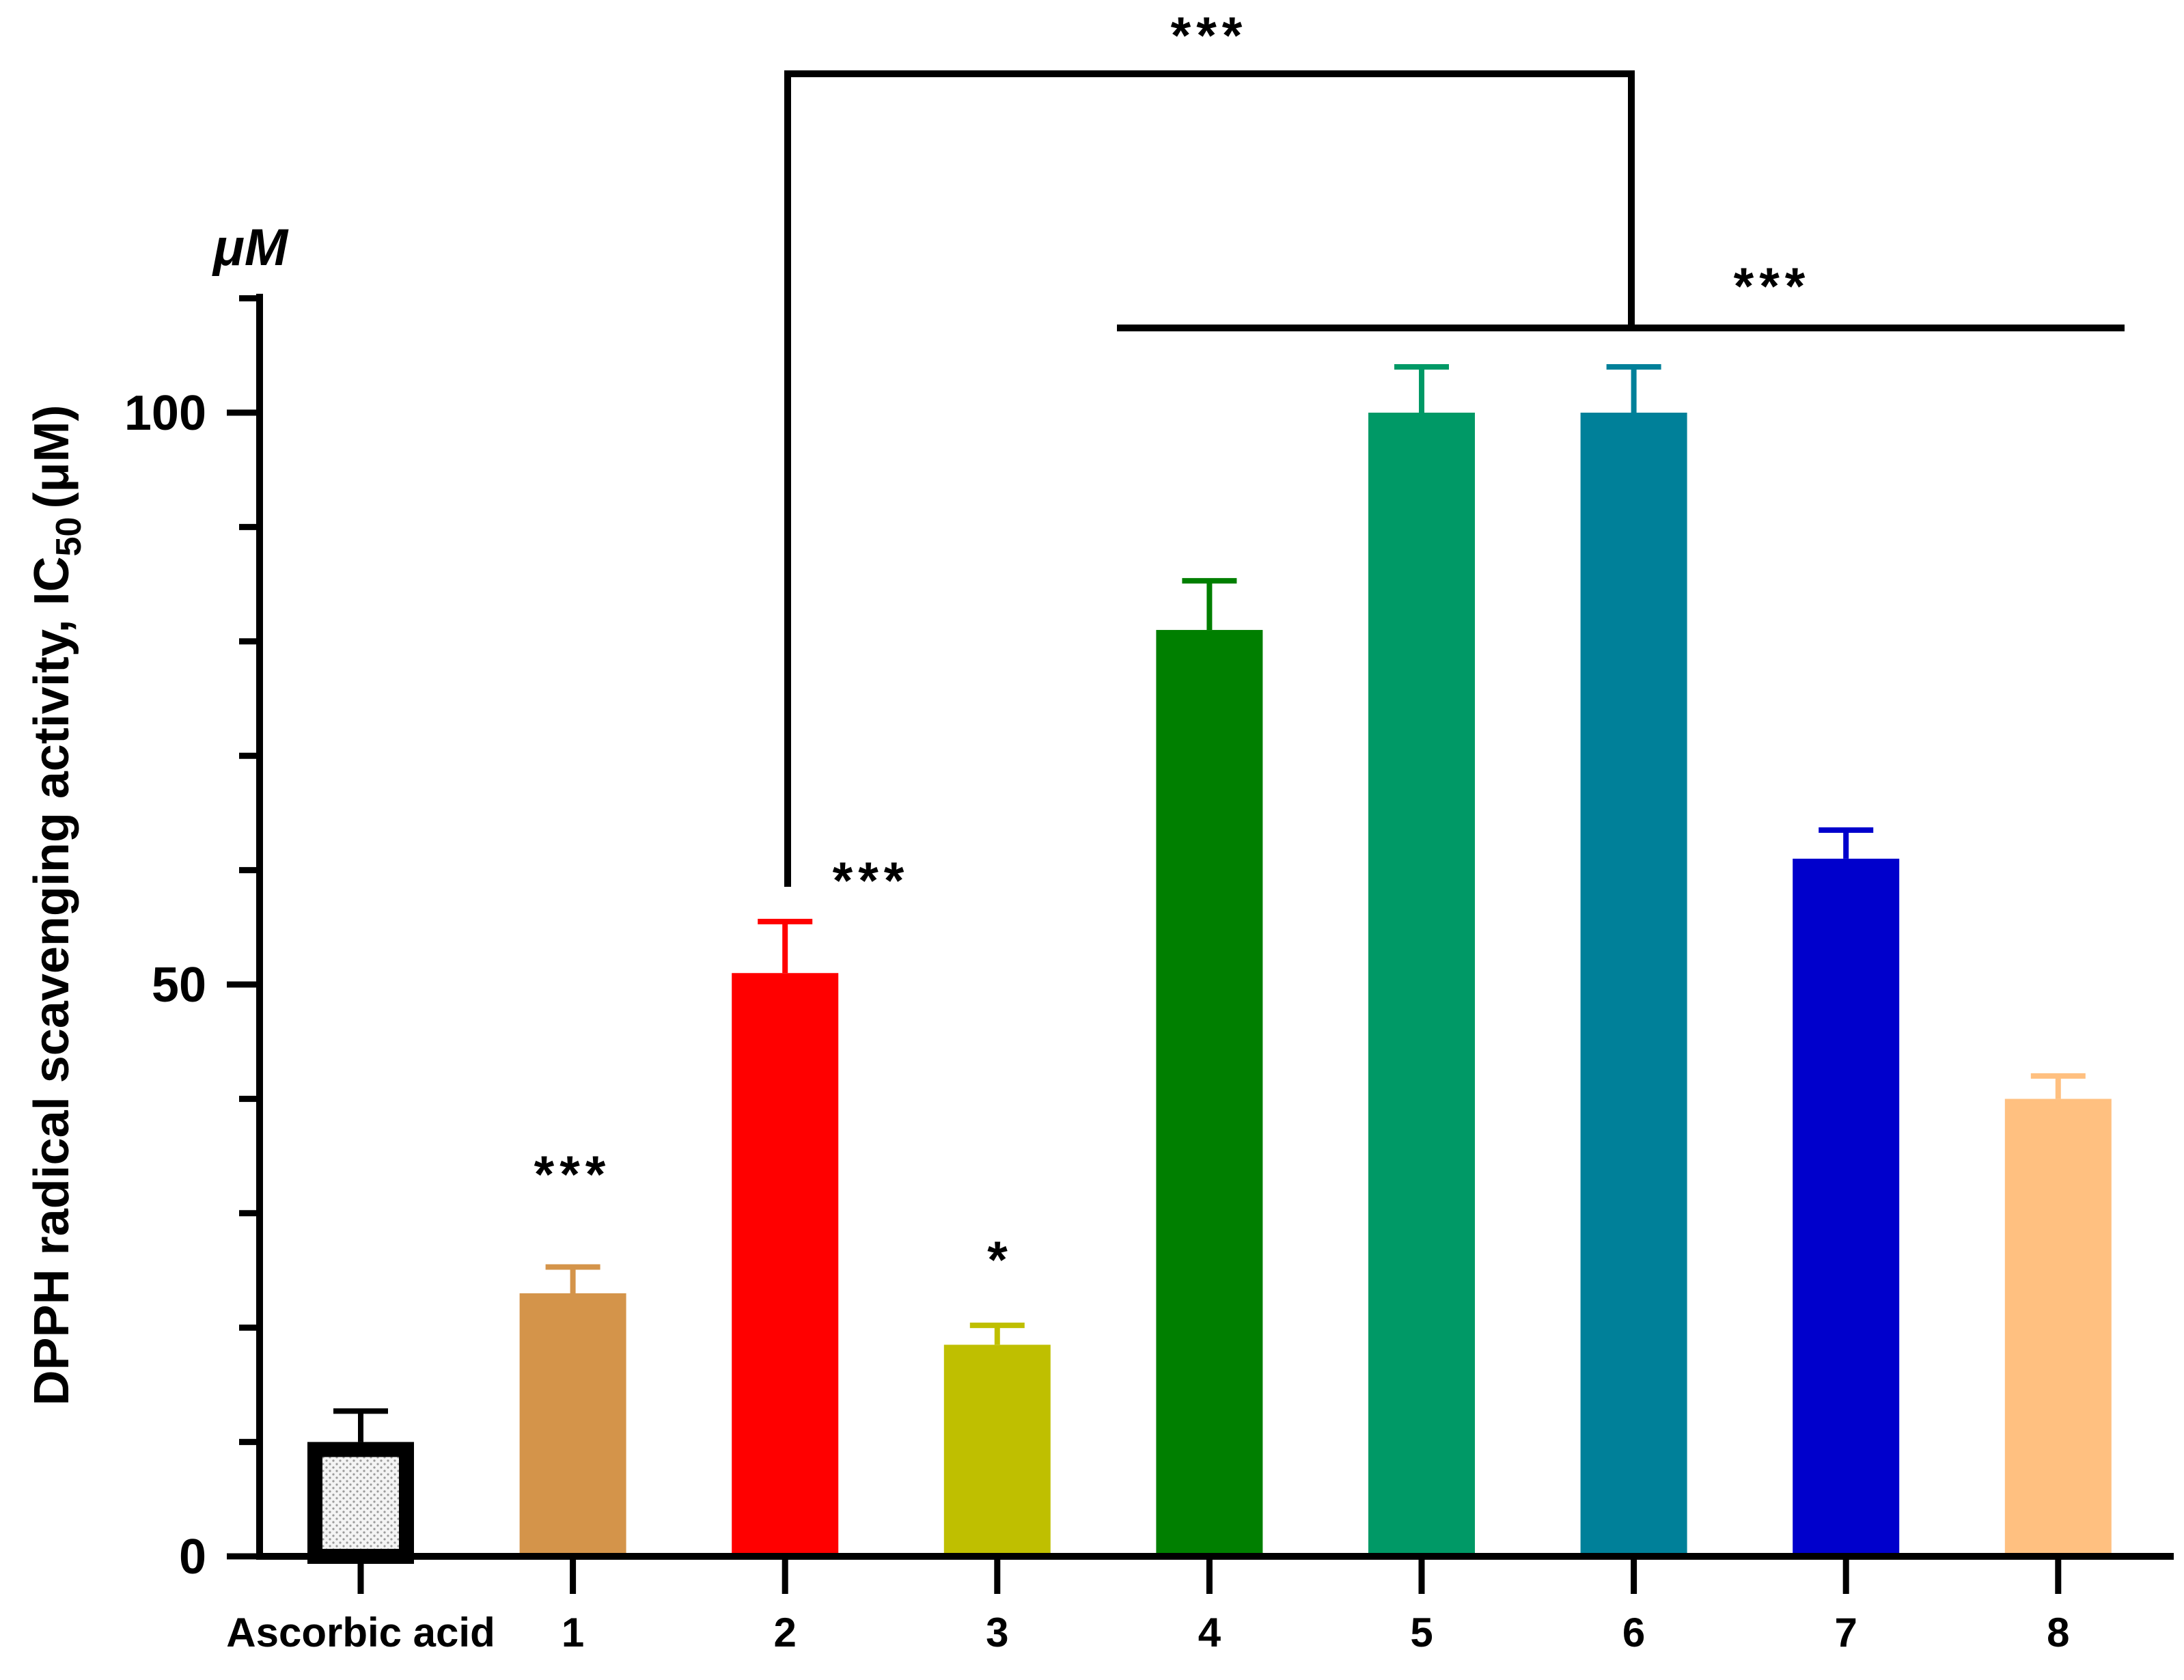 The image size is (2184, 1680). Describe the element at coordinates (2058, 1632) in the screenshot. I see `x-tick-label: 8` at that location.